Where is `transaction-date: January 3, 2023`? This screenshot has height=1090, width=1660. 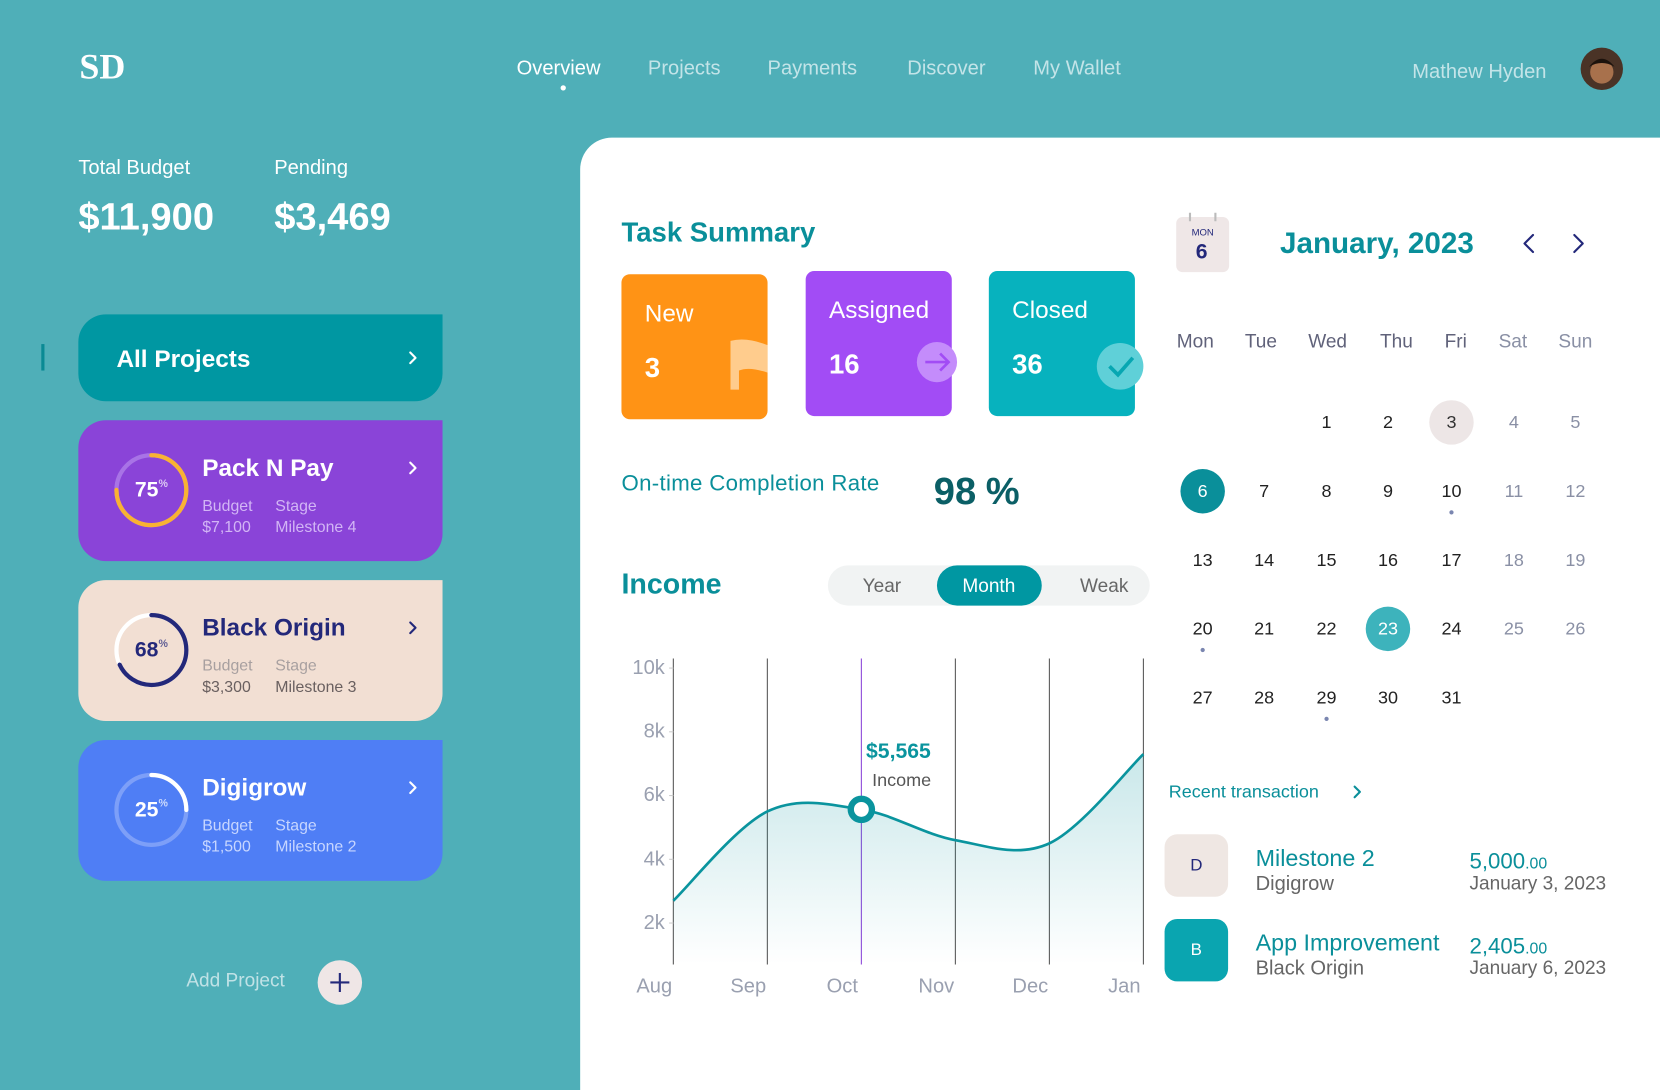 transaction-date: January 3, 2023 is located at coordinates (1538, 883).